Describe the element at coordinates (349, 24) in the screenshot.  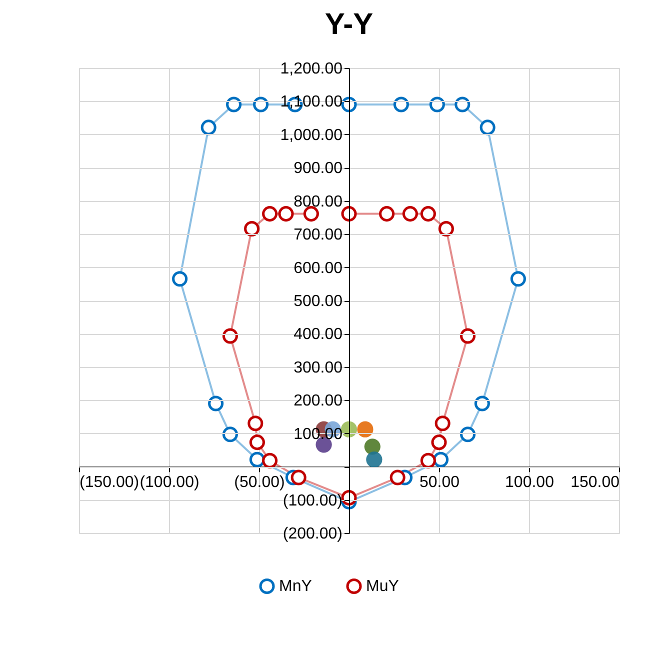
I see `chart-title: Y-Y` at that location.